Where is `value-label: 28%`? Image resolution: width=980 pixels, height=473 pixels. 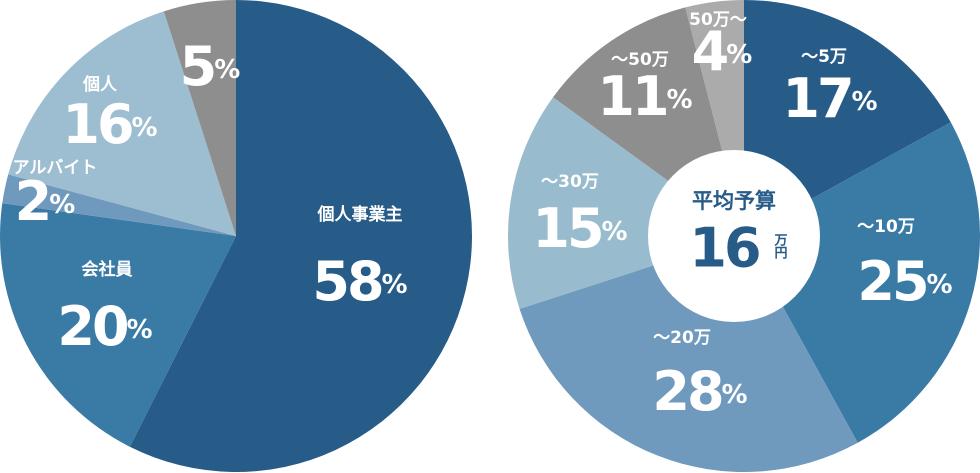 value-label: 28% is located at coordinates (699, 391).